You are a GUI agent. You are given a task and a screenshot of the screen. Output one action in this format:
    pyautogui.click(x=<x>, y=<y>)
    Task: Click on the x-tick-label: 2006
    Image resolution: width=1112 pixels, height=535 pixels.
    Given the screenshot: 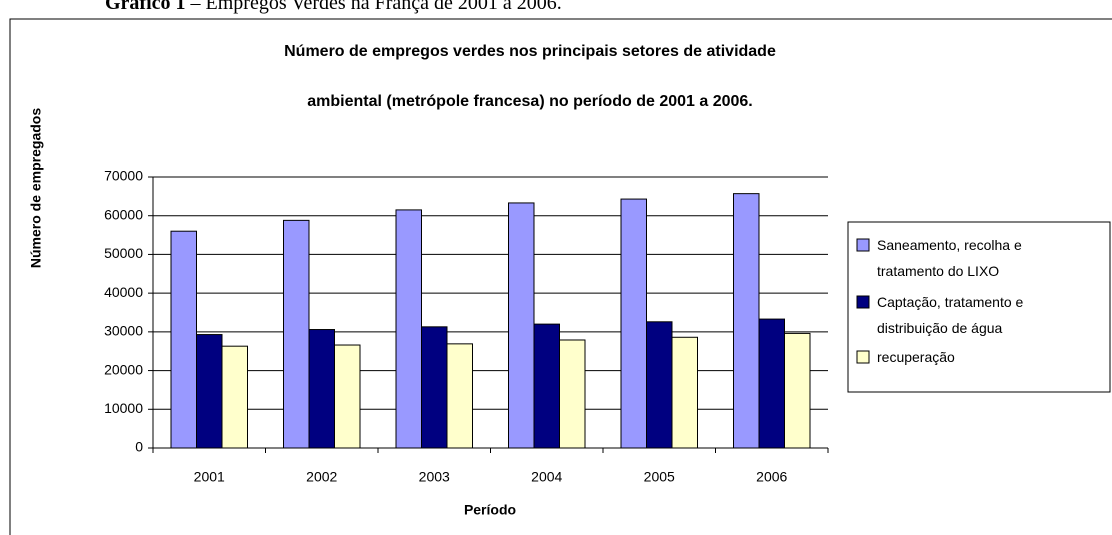 What is the action you would take?
    pyautogui.click(x=771, y=477)
    